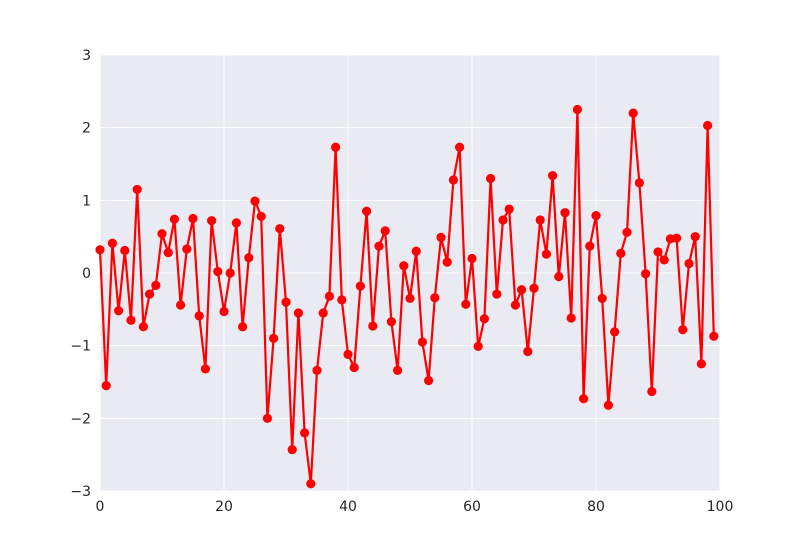 This screenshot has height=546, width=800. I want to click on x-tick-label: 80, so click(596, 507).